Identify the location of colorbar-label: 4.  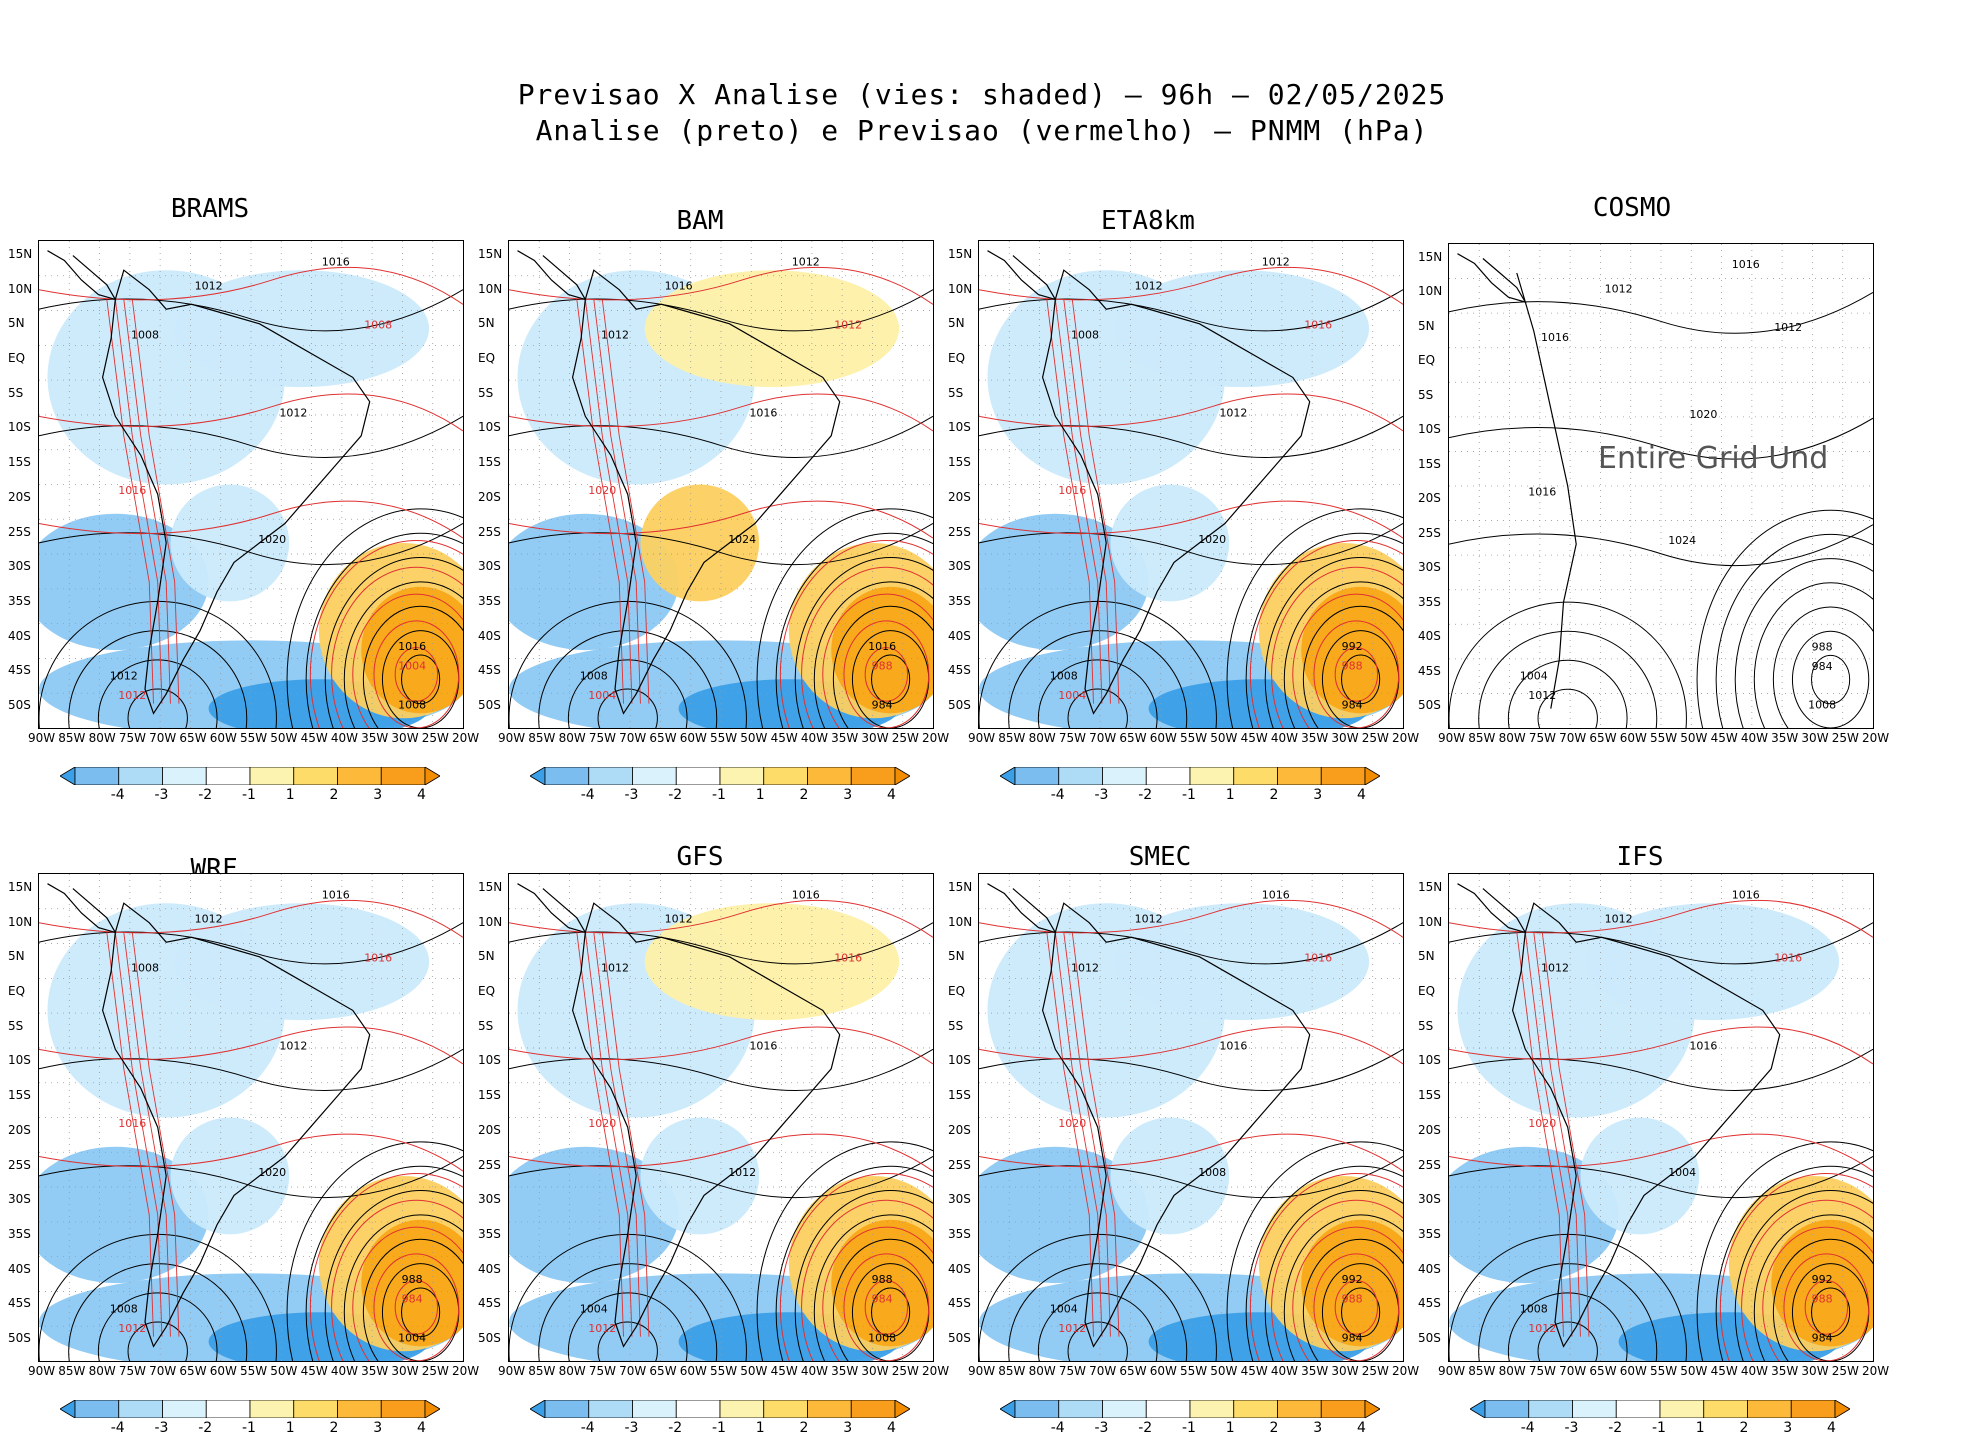
(421, 795).